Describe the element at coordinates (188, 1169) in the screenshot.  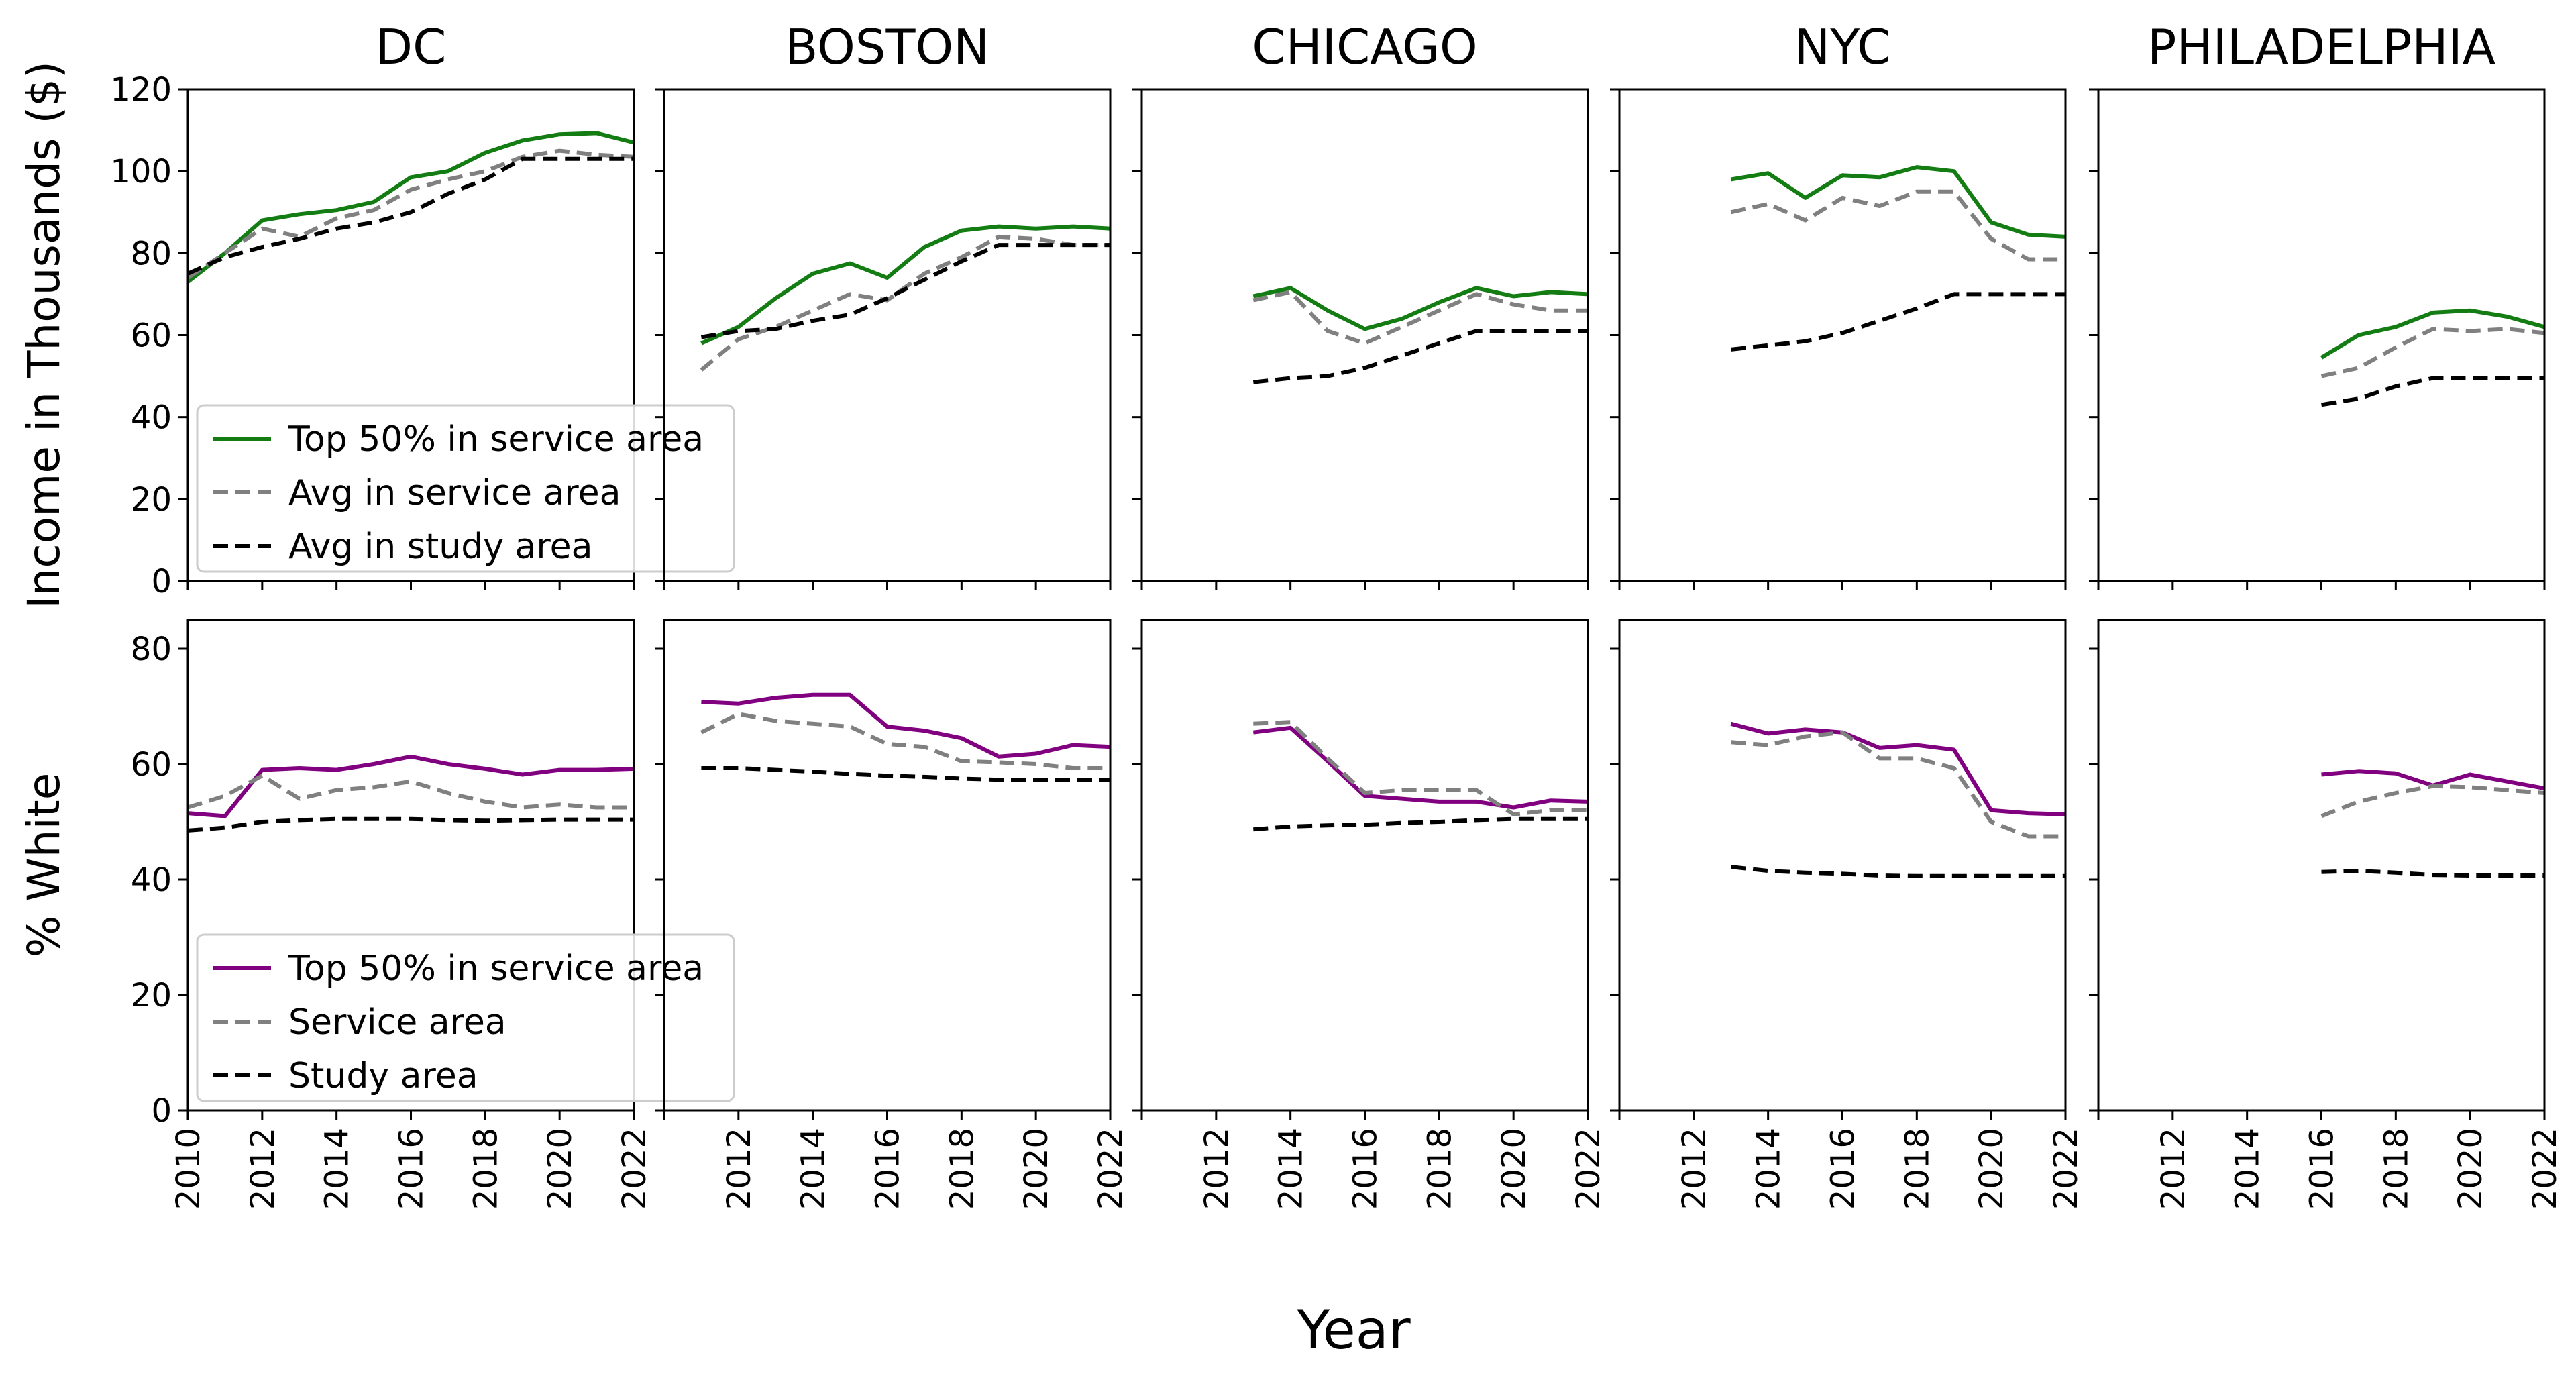
I see `x-tick-label: 2010` at that location.